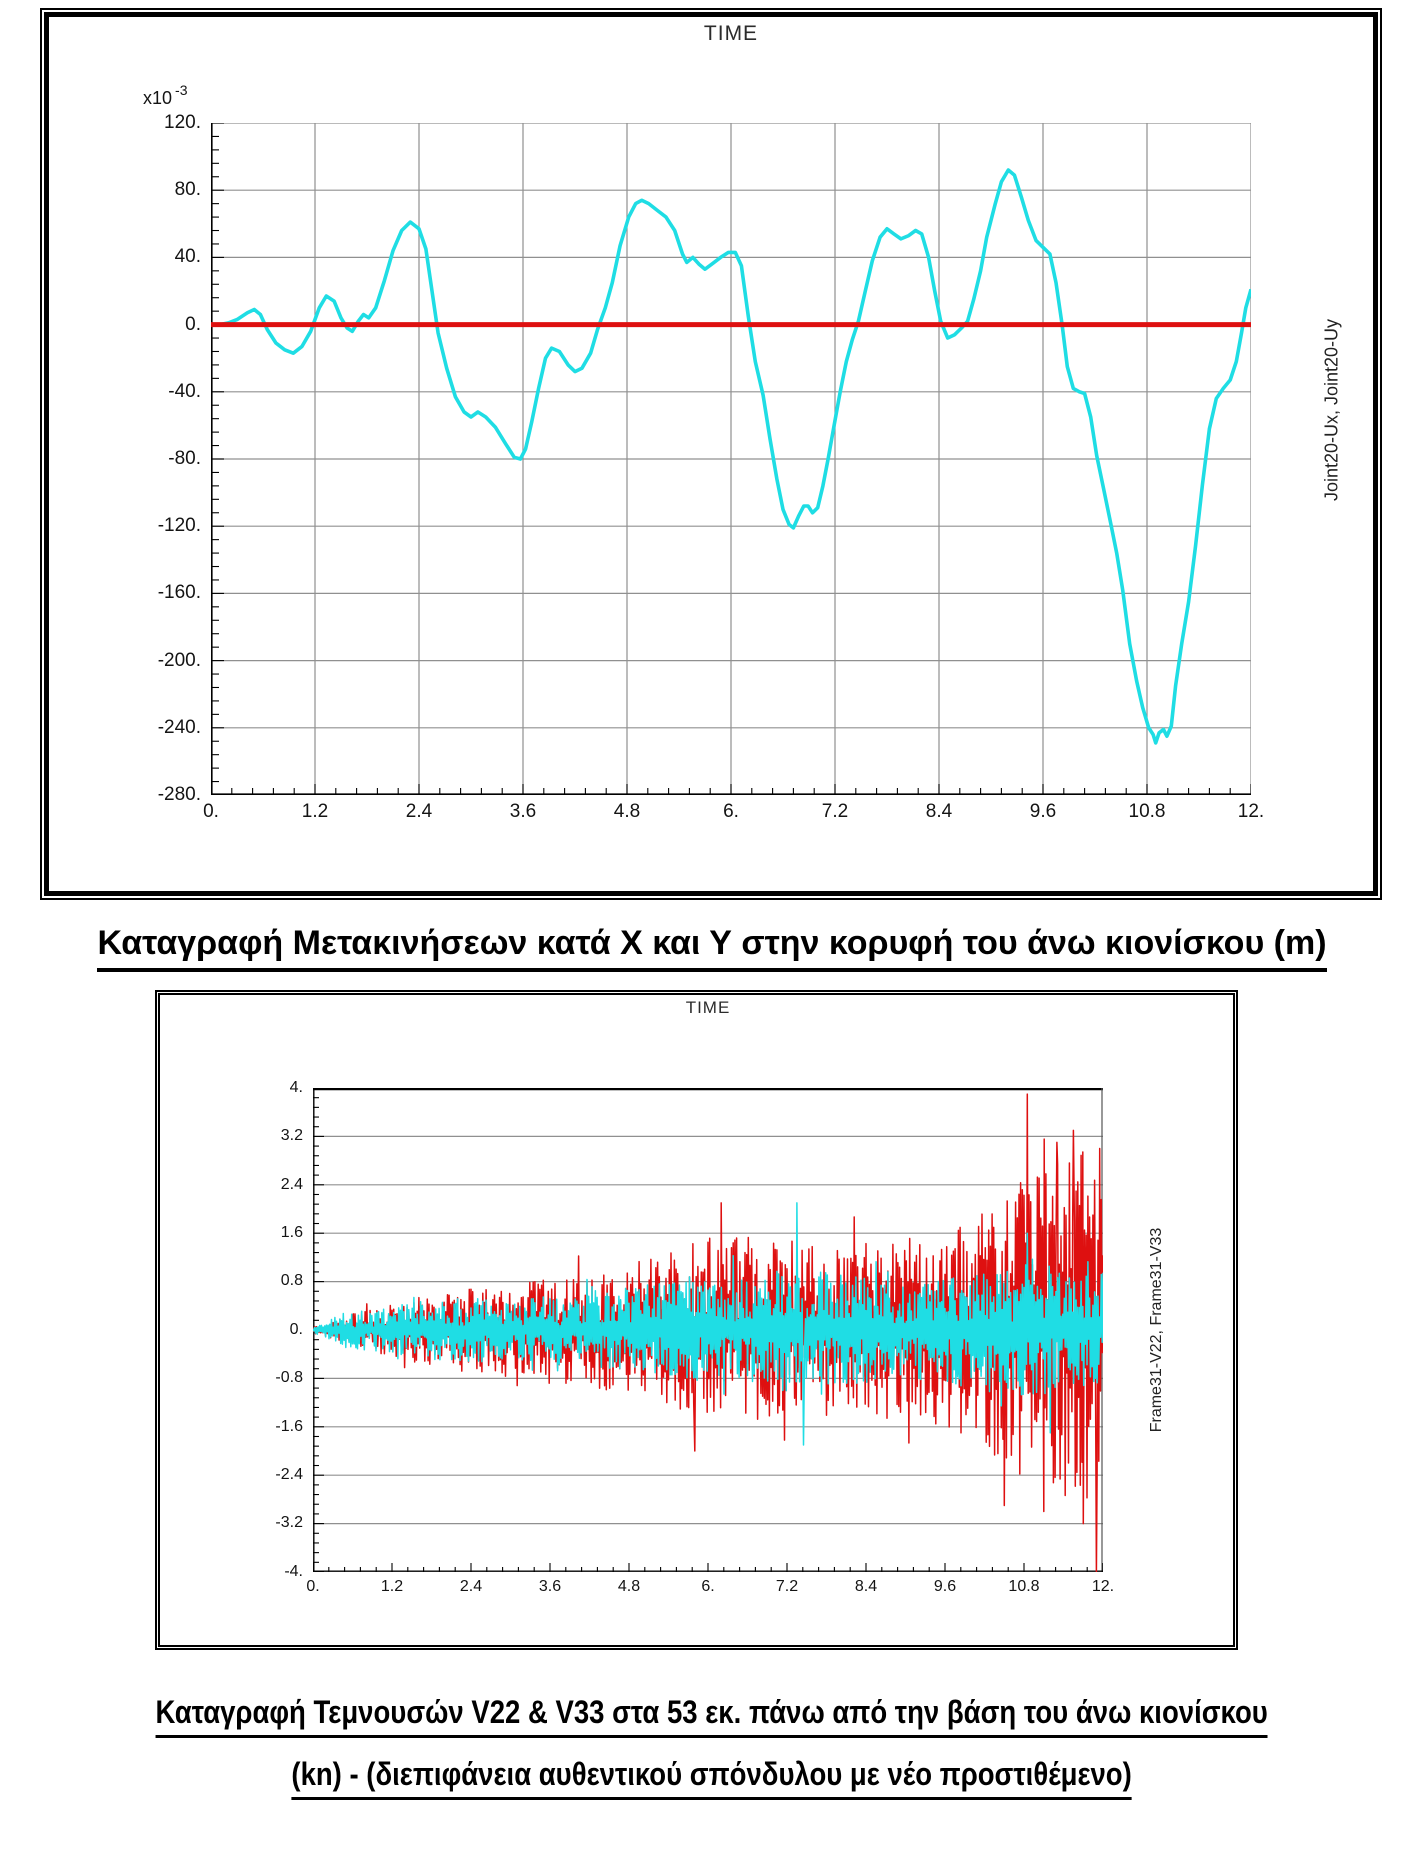 The width and height of the screenshot is (1424, 1860). I want to click on y-tick-label: -3.2, so click(289, 1523).